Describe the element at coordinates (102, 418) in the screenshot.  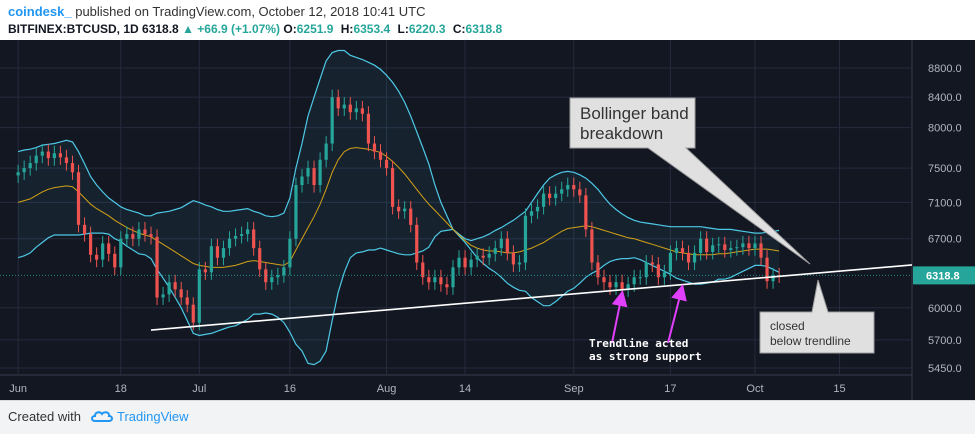
I see `tradingview-cloud-icon` at that location.